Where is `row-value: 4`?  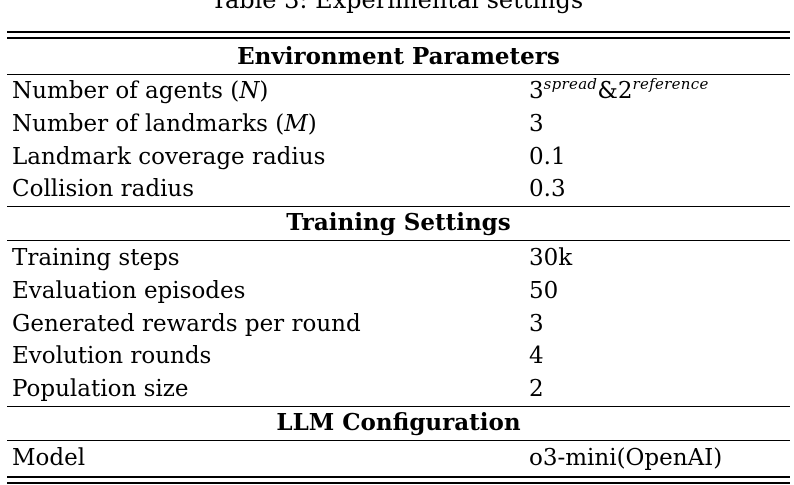 row-value: 4 is located at coordinates (536, 356).